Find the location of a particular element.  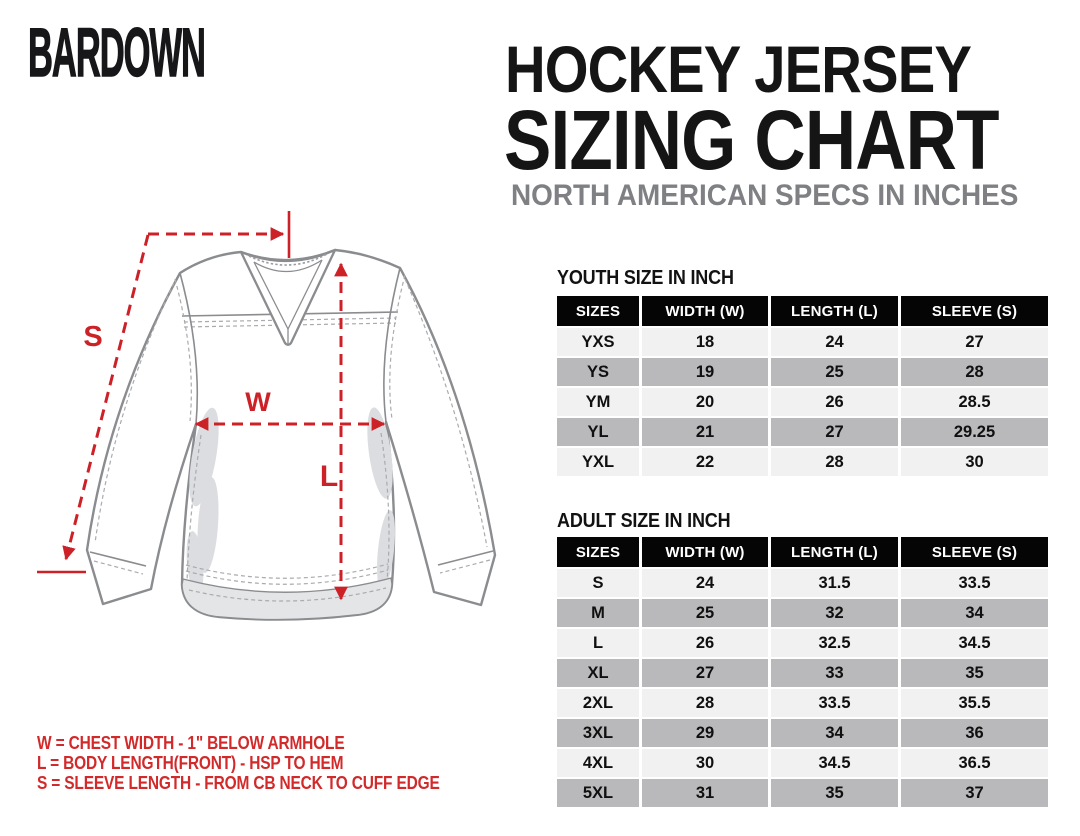

adult-table-title: ADULT SIZE IN INCH is located at coordinates (644, 521).